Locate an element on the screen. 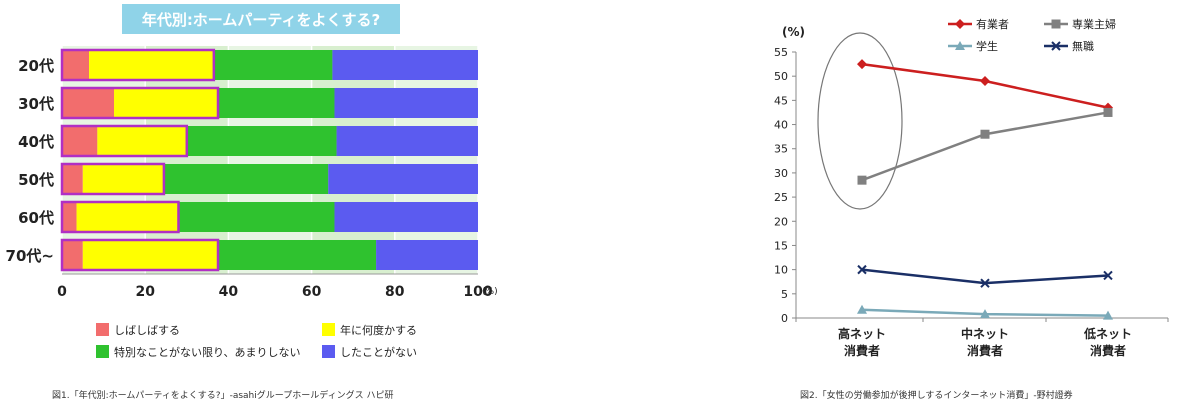 This screenshot has width=1200, height=405. title-banner is located at coordinates (261, 19).